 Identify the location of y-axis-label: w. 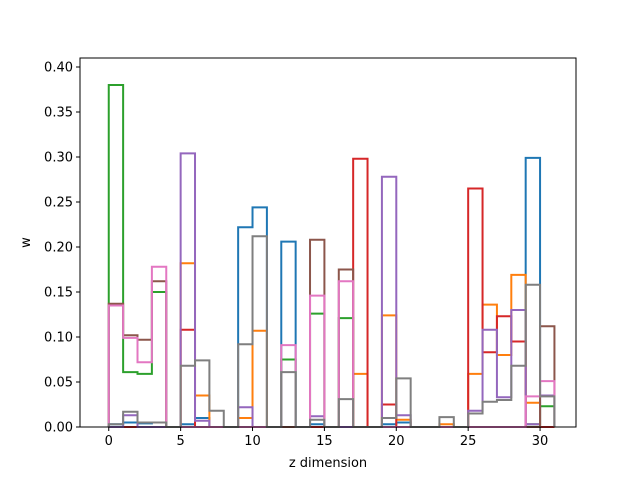
(26, 242).